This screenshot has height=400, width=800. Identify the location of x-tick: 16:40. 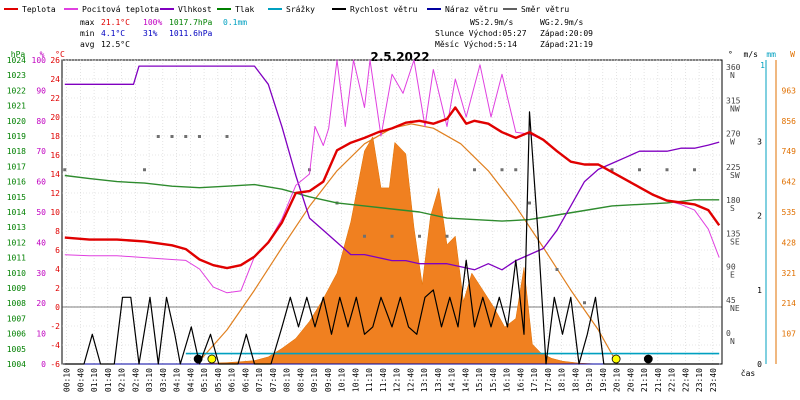
(520, 380).